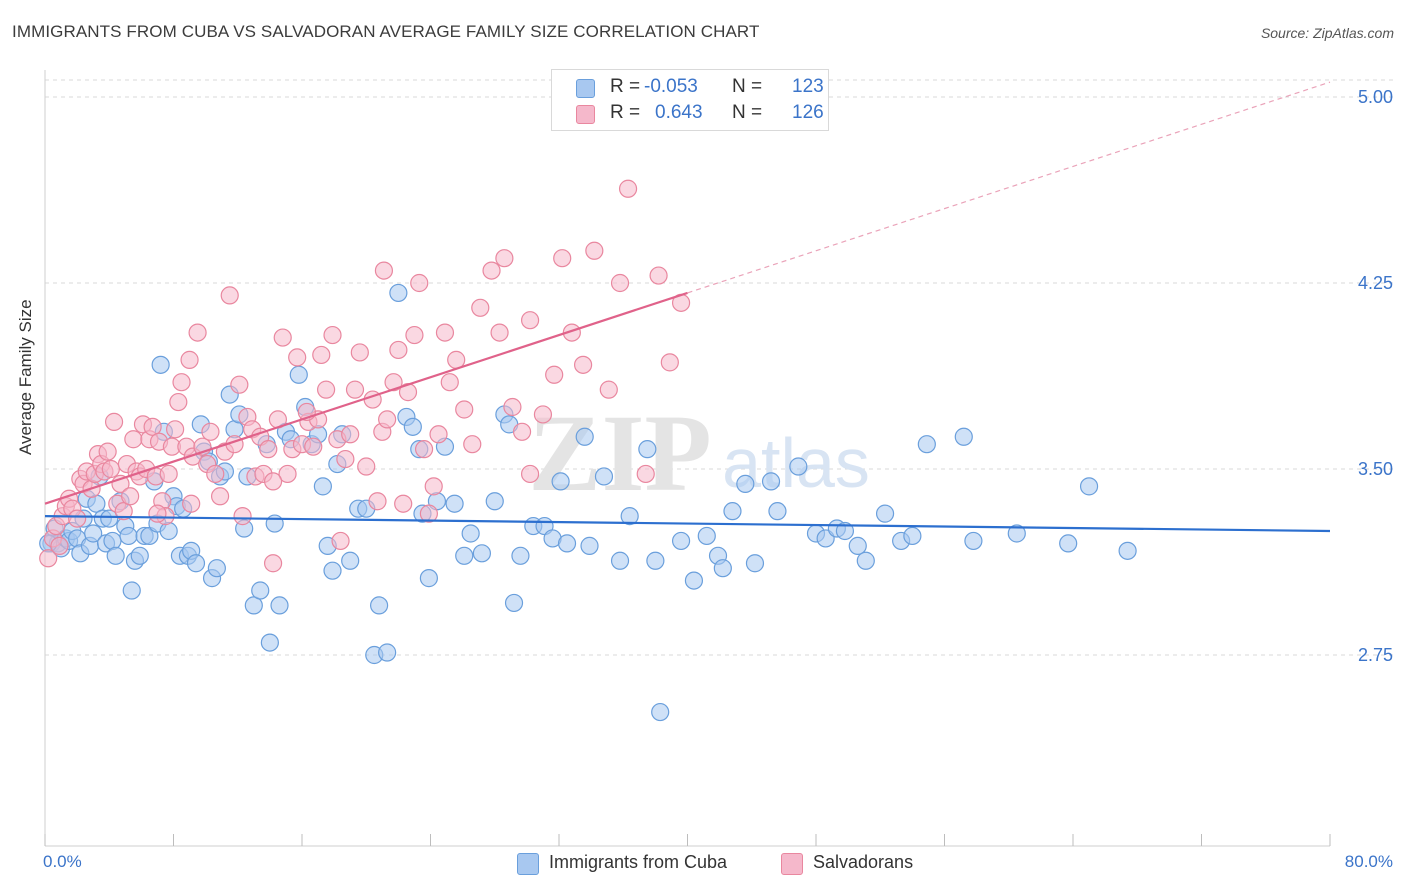  What do you see at coordinates (856, 864) in the screenshot?
I see `legend-item-salvadoran: Salvadorans` at bounding box center [856, 864].